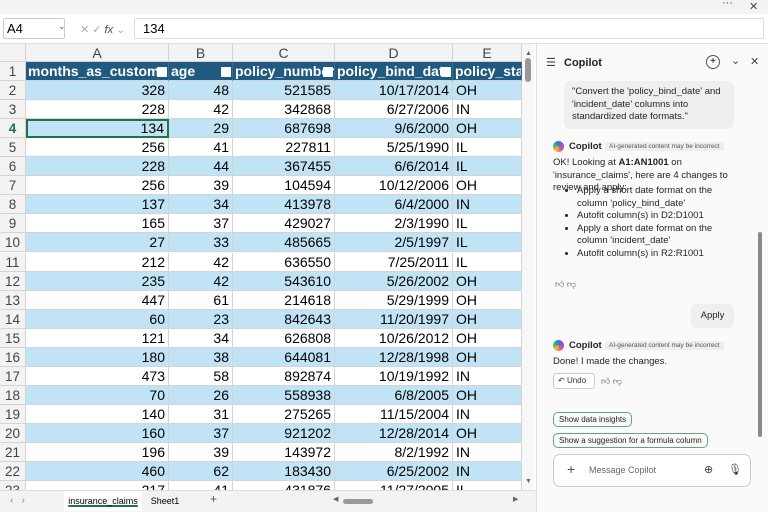 The height and width of the screenshot is (512, 768). What do you see at coordinates (13, 242) in the screenshot?
I see `row-header: 10` at bounding box center [13, 242].